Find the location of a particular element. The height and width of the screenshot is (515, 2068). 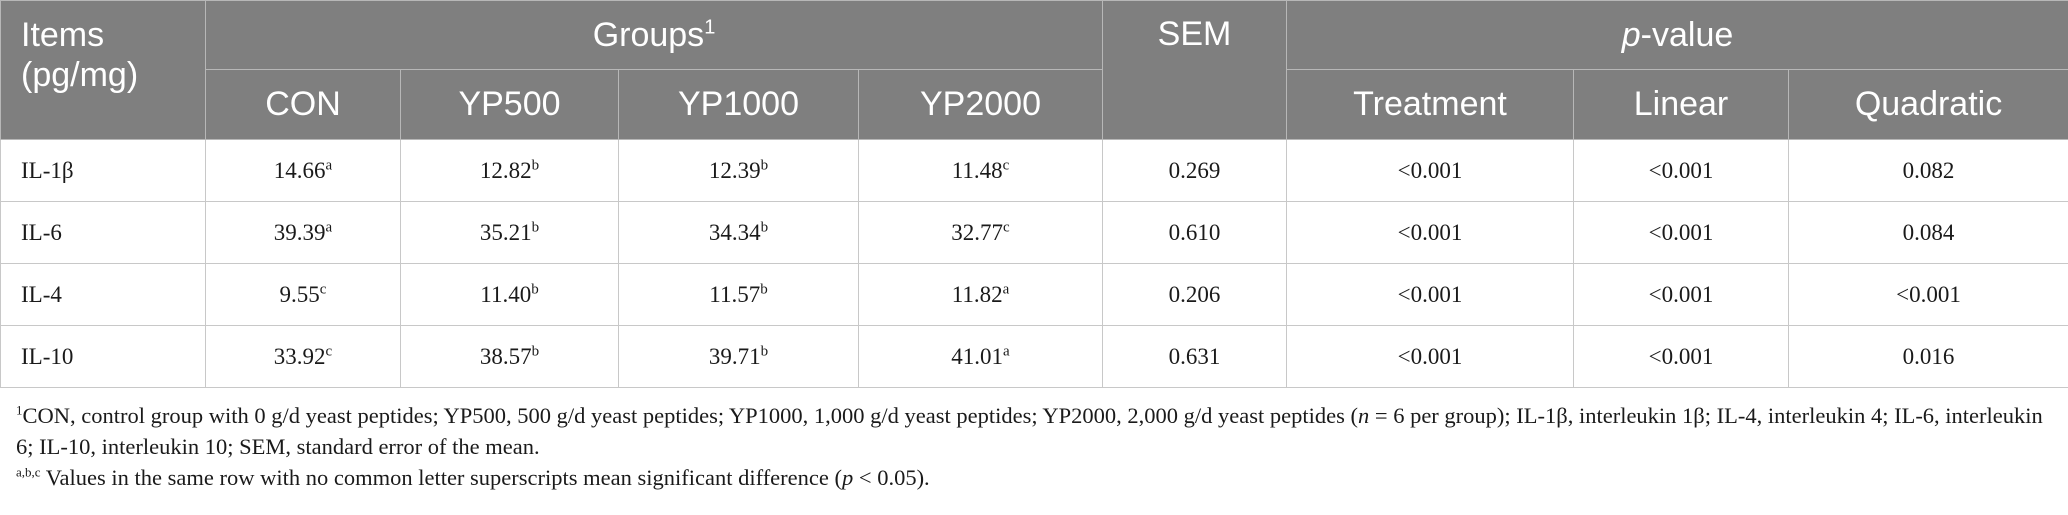

col-header-treatment: Treatment is located at coordinates (1430, 104).